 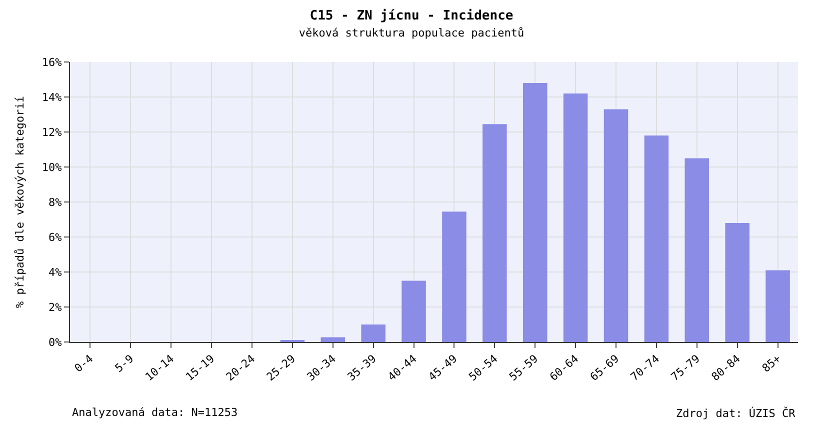 I want to click on text: Analyzovaná data: N=11253, so click(x=155, y=412).